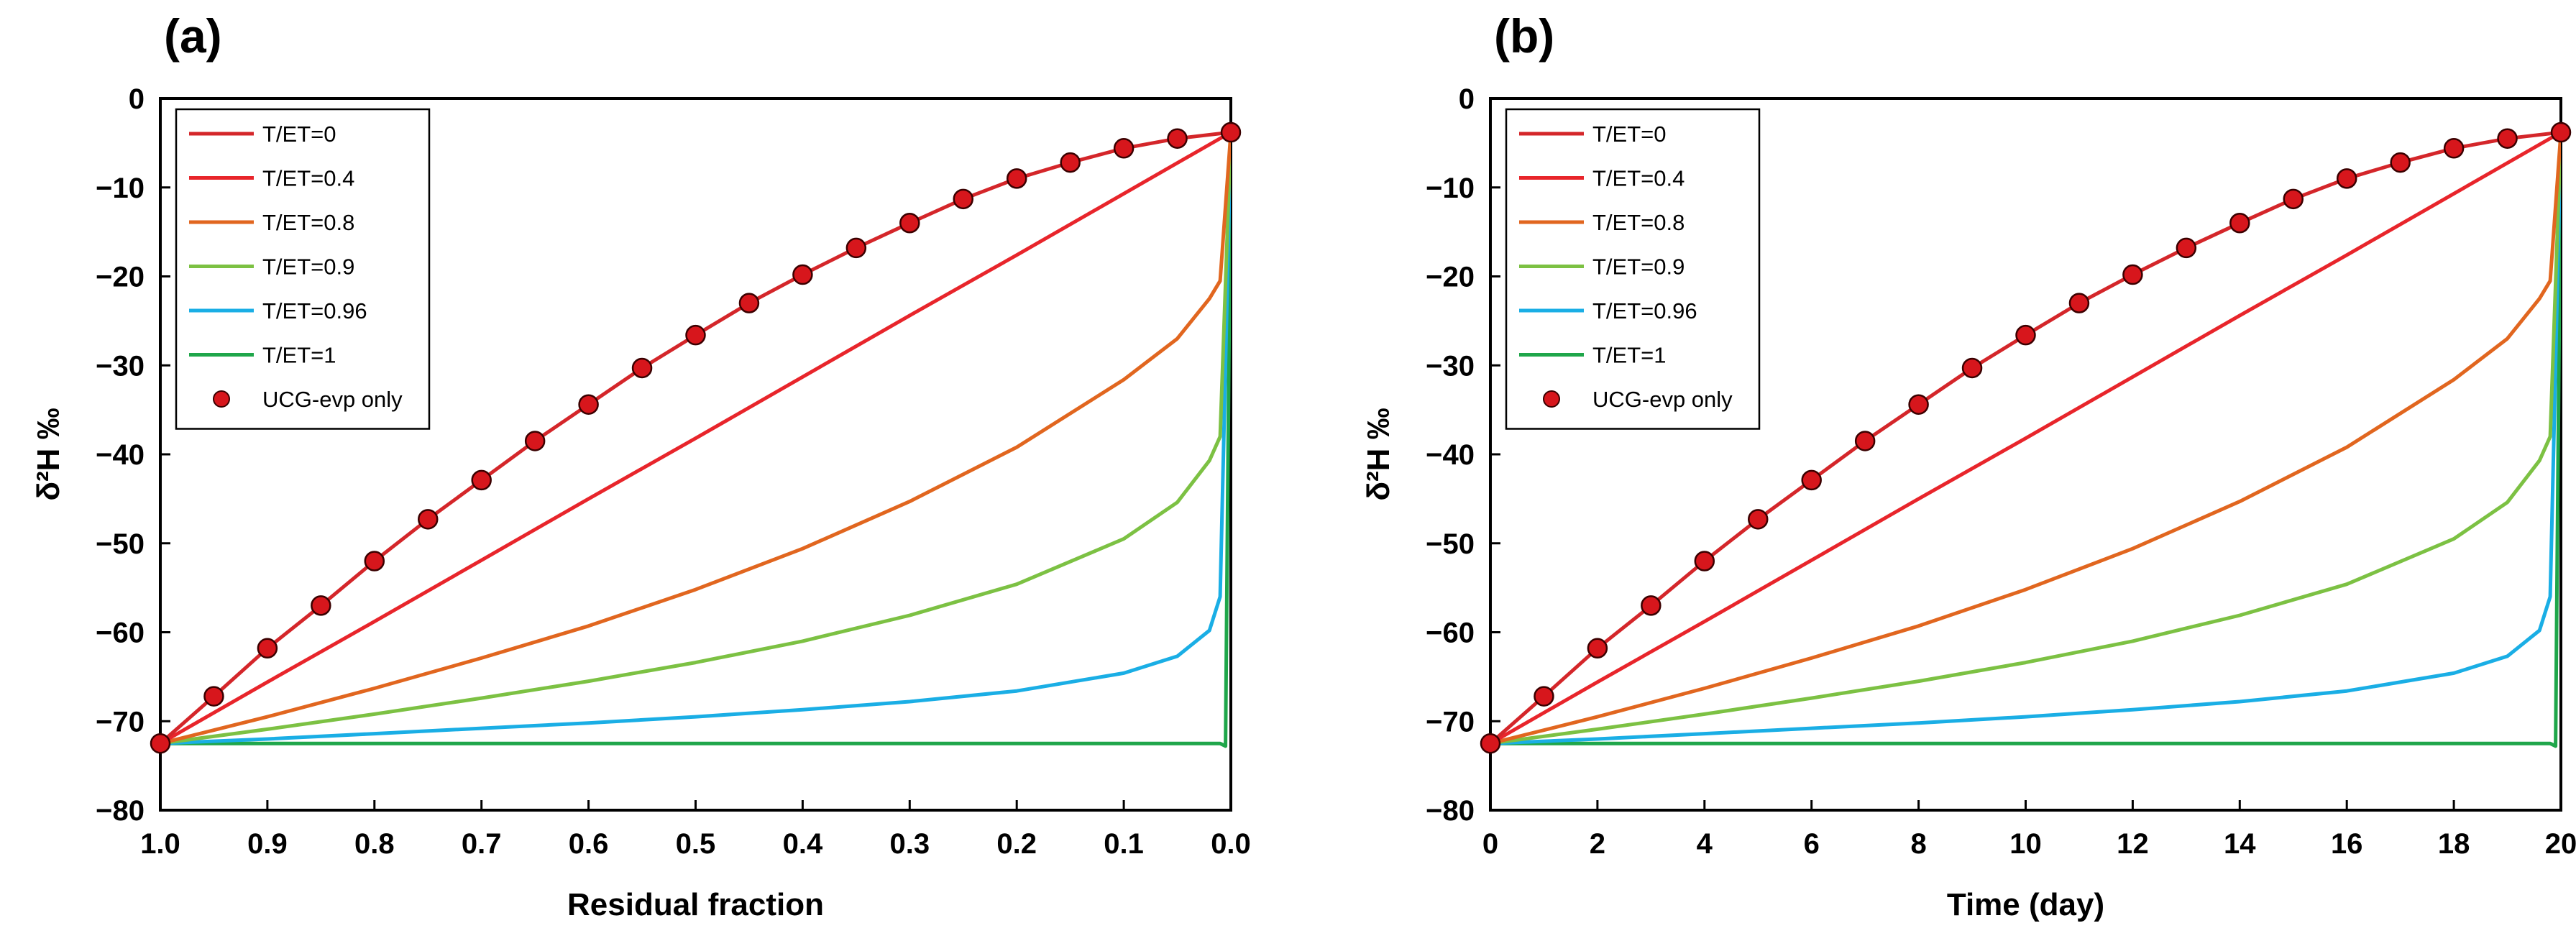 The width and height of the screenshot is (2576, 941). I want to click on y-tick-label: −70, so click(1450, 722).